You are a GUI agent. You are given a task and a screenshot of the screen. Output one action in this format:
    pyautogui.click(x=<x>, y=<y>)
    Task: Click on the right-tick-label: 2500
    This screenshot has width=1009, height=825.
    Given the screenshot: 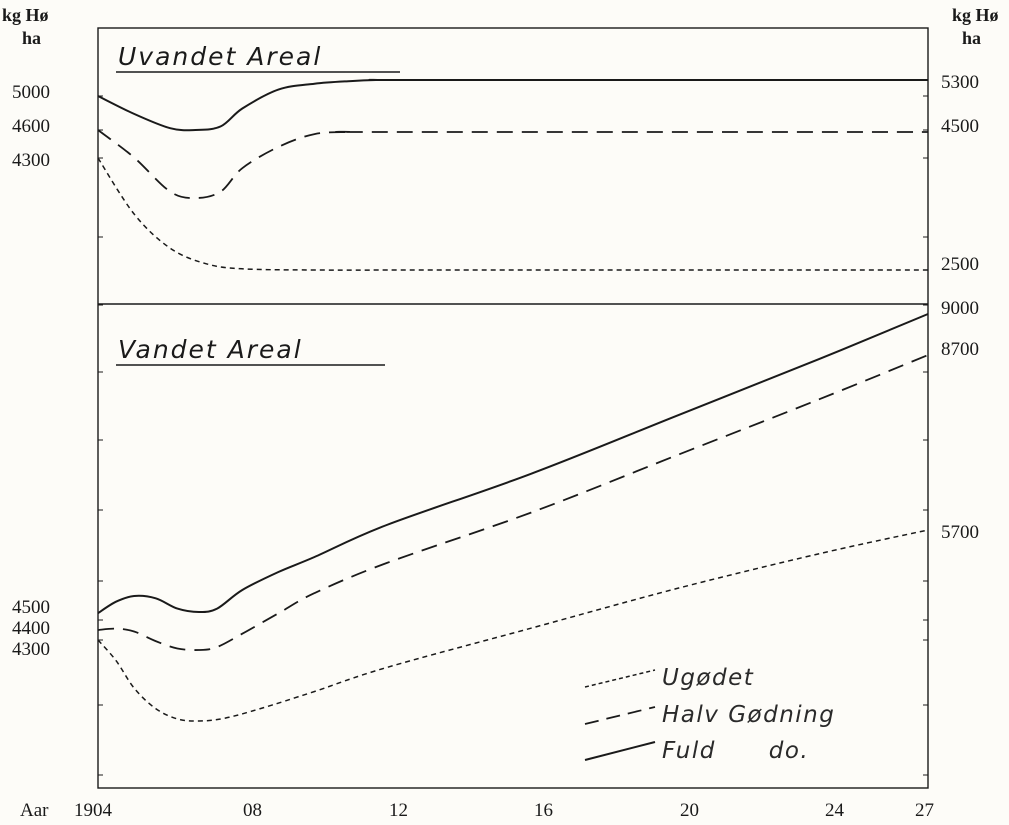 What is the action you would take?
    pyautogui.click(x=960, y=264)
    